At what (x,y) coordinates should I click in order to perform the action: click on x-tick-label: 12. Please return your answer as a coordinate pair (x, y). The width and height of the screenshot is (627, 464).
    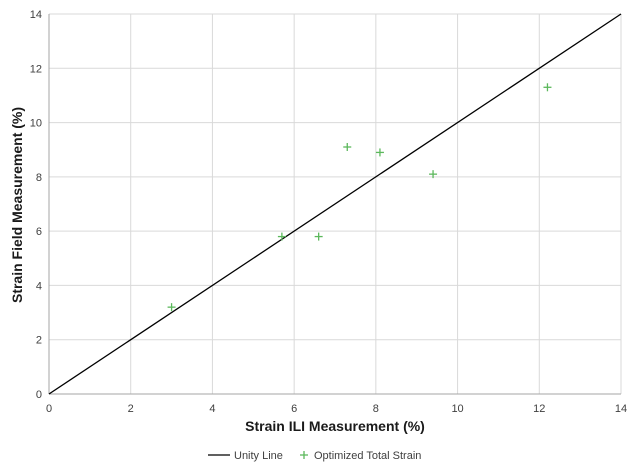
    Looking at the image, I should click on (539, 409).